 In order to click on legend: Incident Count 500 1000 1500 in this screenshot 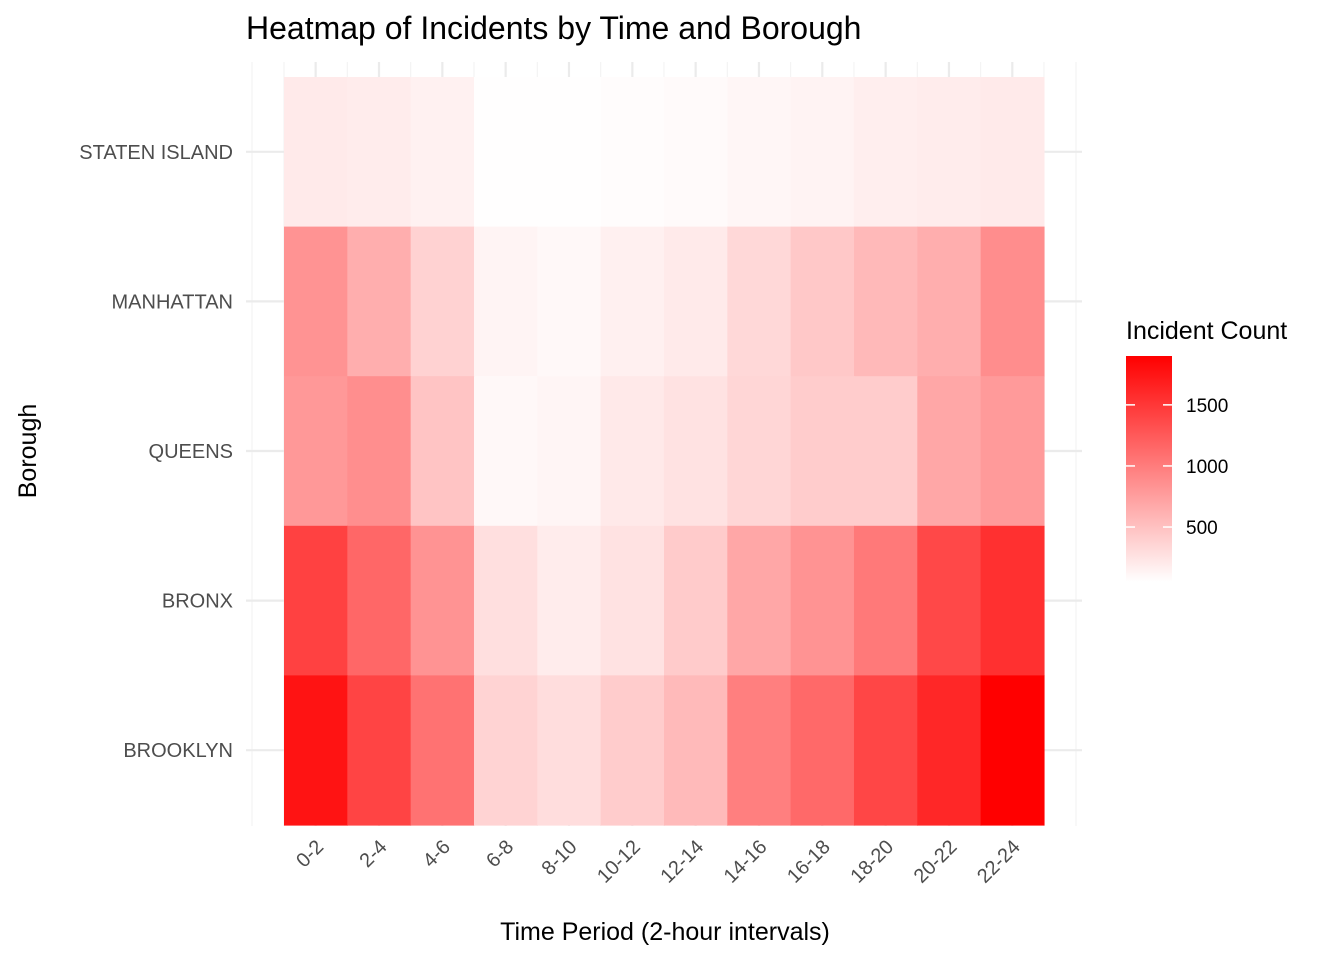, I will do `click(1206, 449)`.